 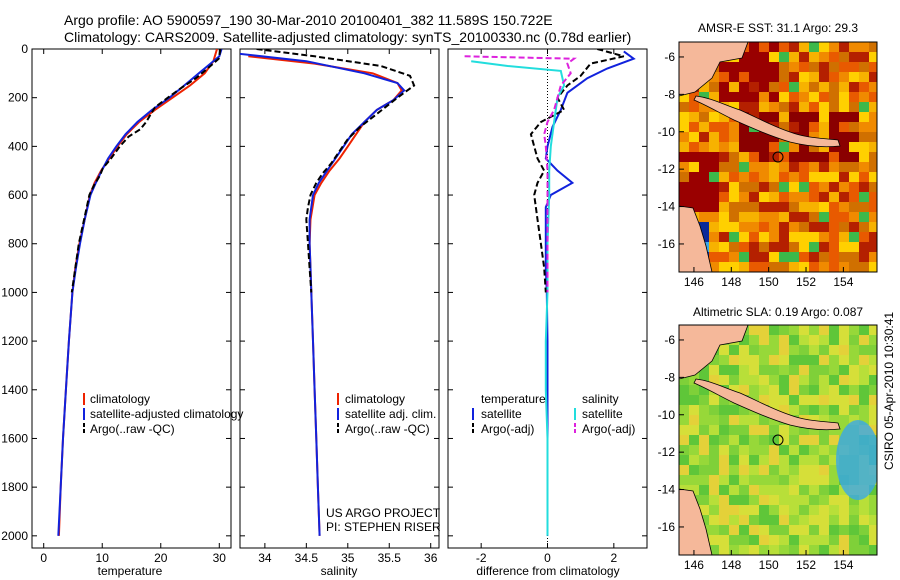 I want to click on land-peninsula, so click(x=767, y=404).